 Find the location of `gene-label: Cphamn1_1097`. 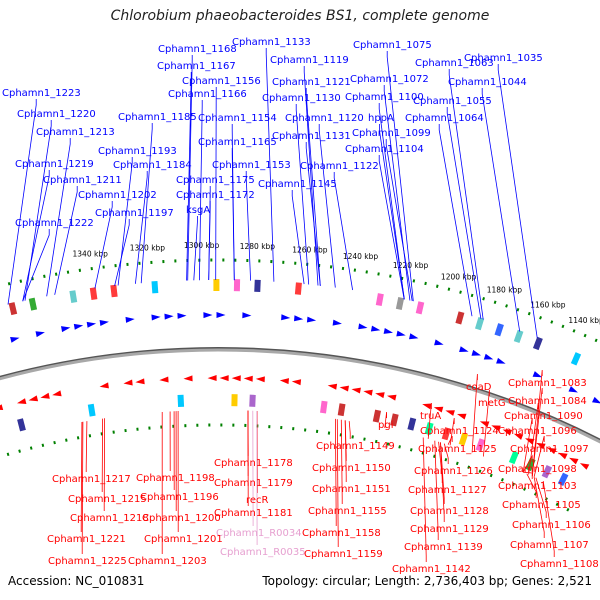

gene-label: Cphamn1_1097 is located at coordinates (549, 449).